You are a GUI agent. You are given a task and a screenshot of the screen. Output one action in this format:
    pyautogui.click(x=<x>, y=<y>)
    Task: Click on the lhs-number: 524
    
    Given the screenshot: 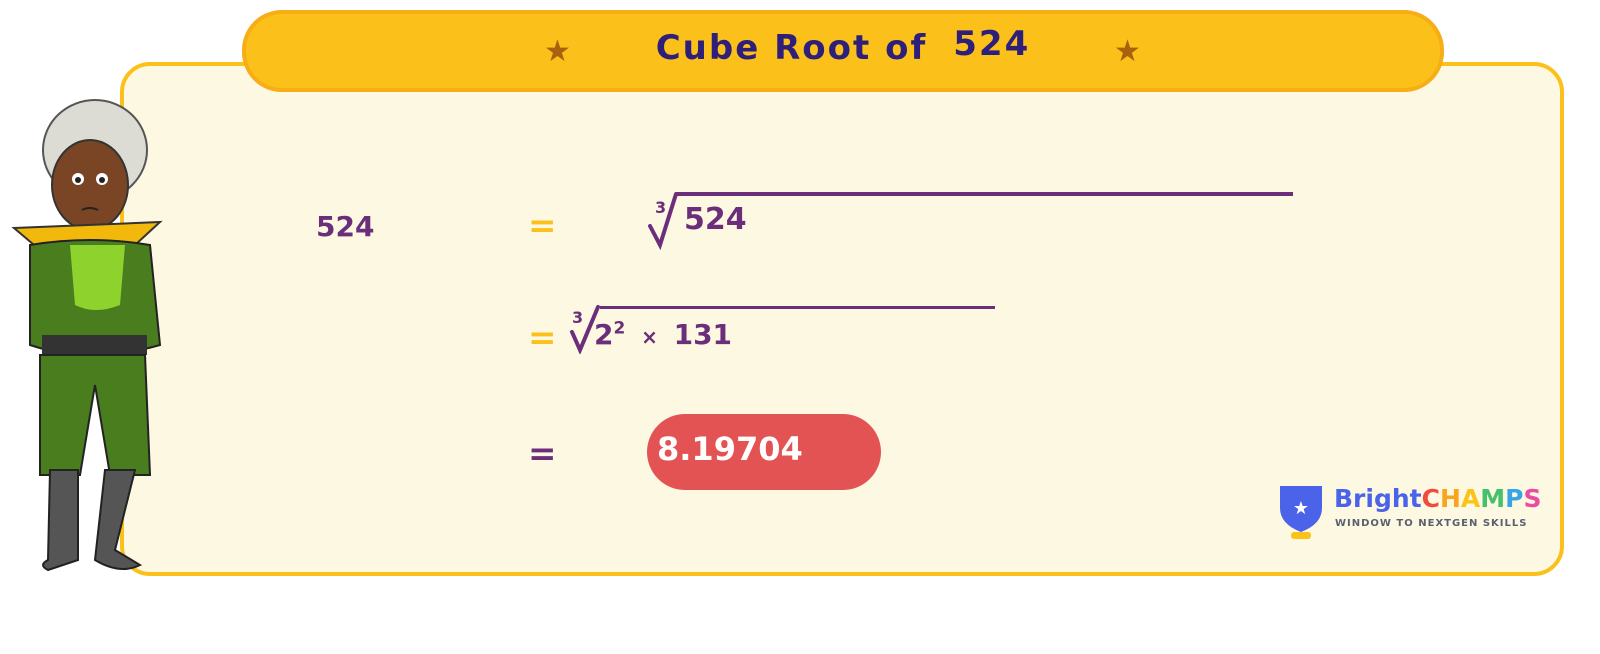 What is the action you would take?
    pyautogui.click(x=345, y=226)
    